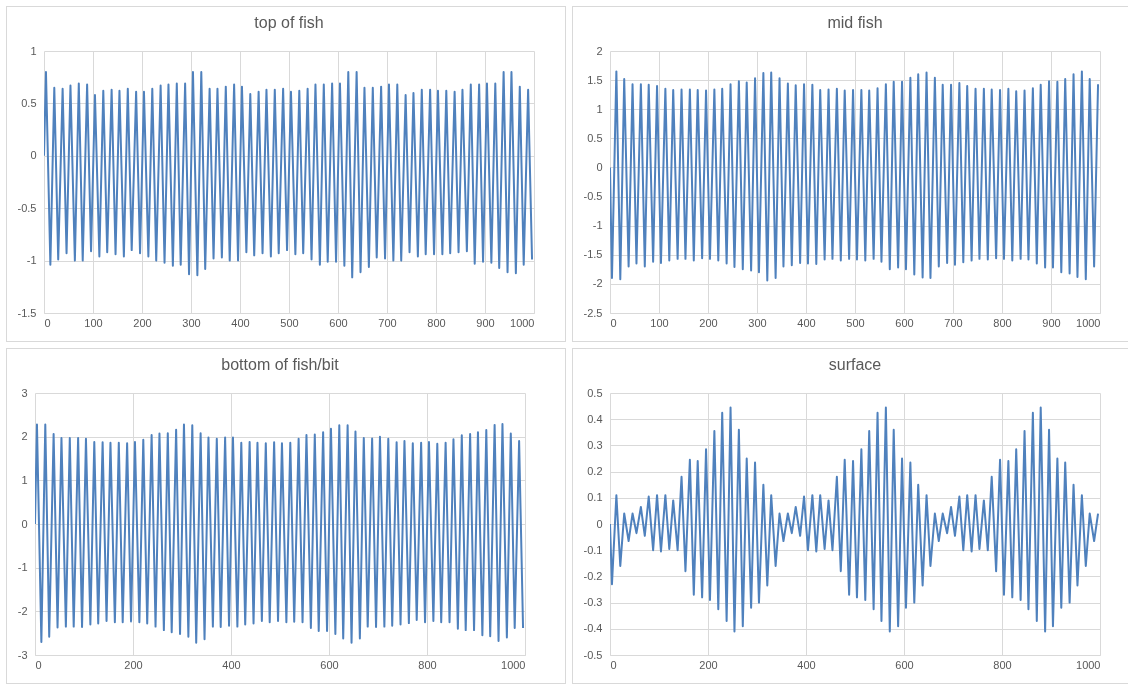 Image resolution: width=1128 pixels, height=696 pixels. What do you see at coordinates (595, 497) in the screenshot?
I see `y-tick-label: 0.1` at bounding box center [595, 497].